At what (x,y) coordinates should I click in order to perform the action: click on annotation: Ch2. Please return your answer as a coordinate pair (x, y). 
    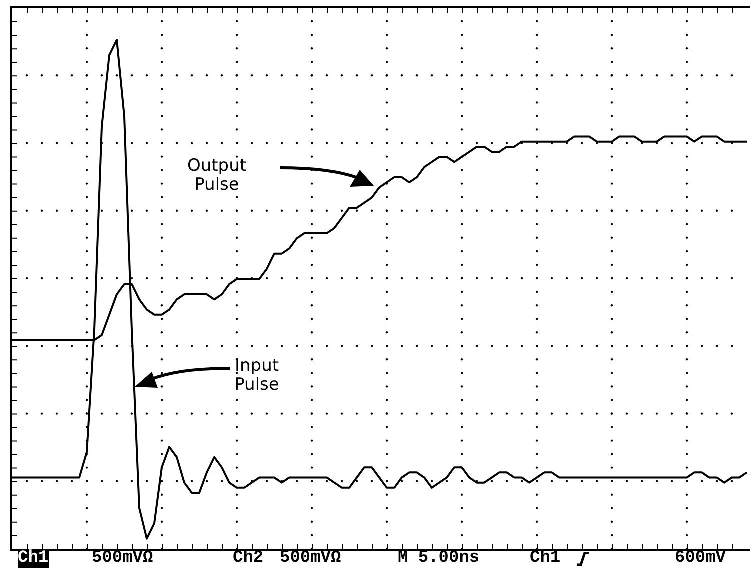
    Looking at the image, I should click on (248, 558).